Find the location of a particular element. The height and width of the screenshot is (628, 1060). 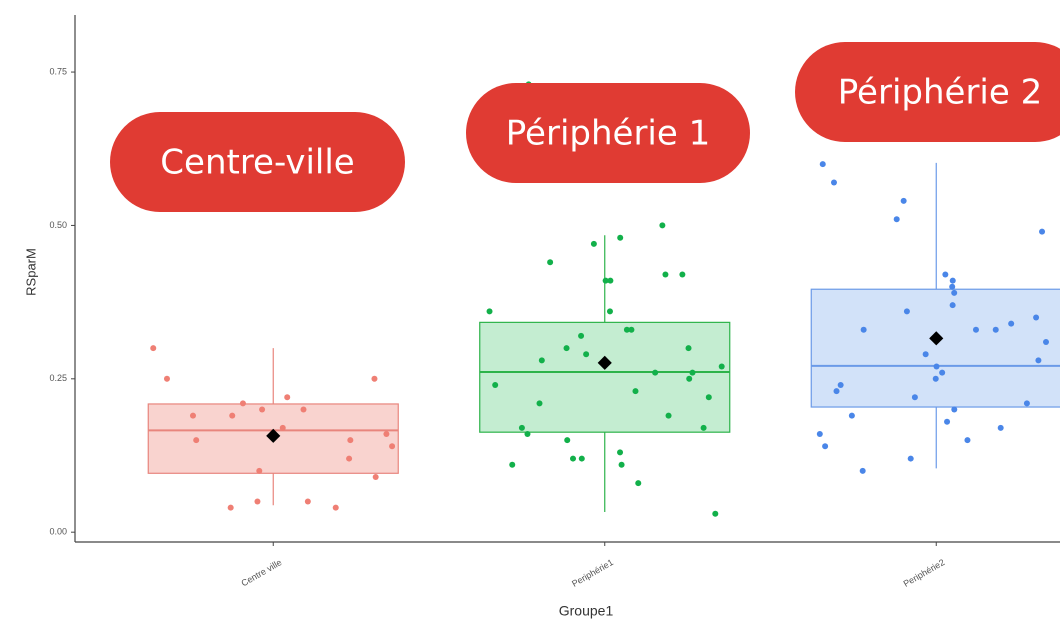

annotation-text: Centre-ville is located at coordinates (257, 163).